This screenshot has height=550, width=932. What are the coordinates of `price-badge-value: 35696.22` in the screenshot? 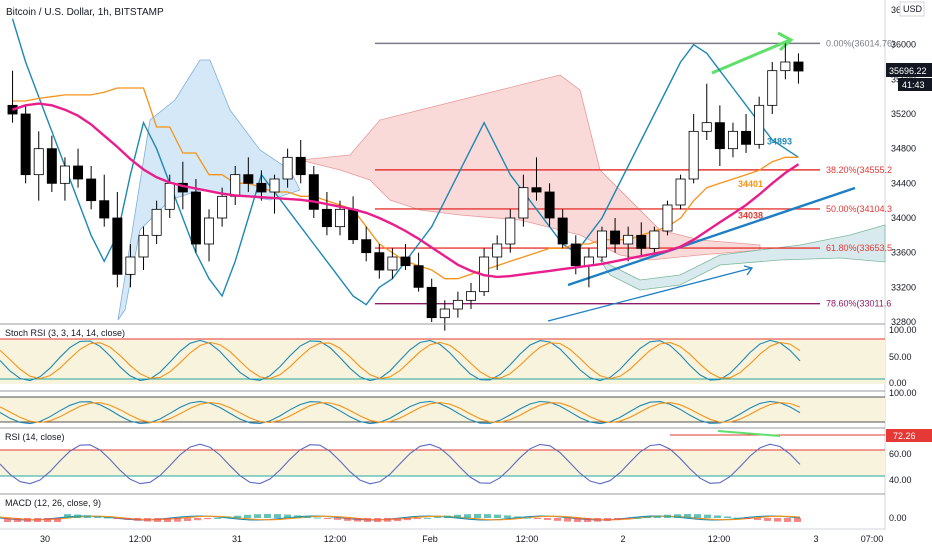 It's located at (908, 71).